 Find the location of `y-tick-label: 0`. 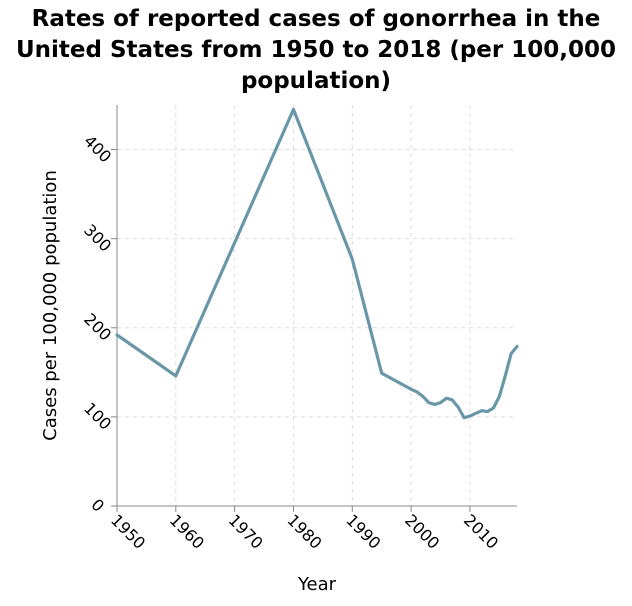

y-tick-label: 0 is located at coordinates (97, 505).